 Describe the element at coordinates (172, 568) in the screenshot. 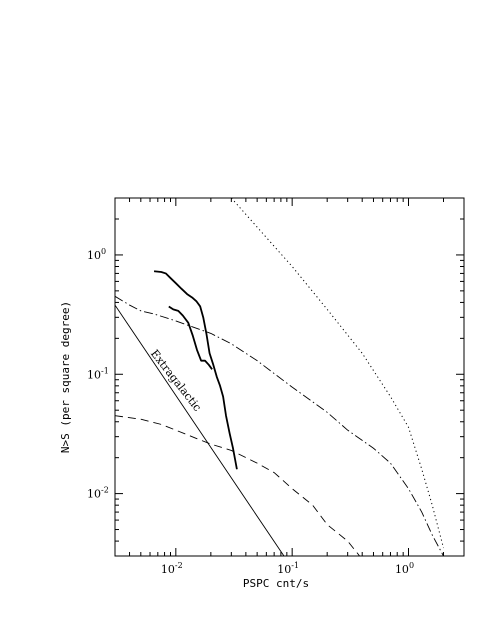

I see `x-tick-label: 10⁻²` at that location.